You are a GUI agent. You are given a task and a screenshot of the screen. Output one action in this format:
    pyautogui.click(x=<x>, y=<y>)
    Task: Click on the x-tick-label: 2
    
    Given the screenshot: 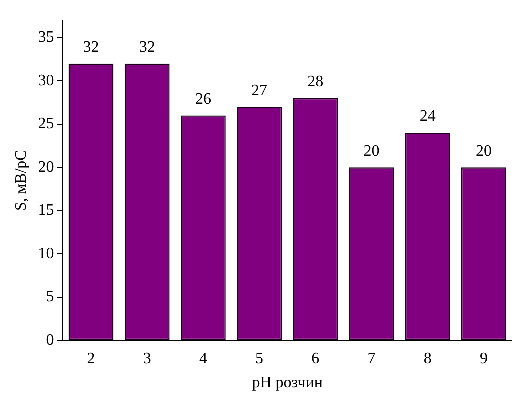 What is the action you would take?
    pyautogui.click(x=91, y=359)
    